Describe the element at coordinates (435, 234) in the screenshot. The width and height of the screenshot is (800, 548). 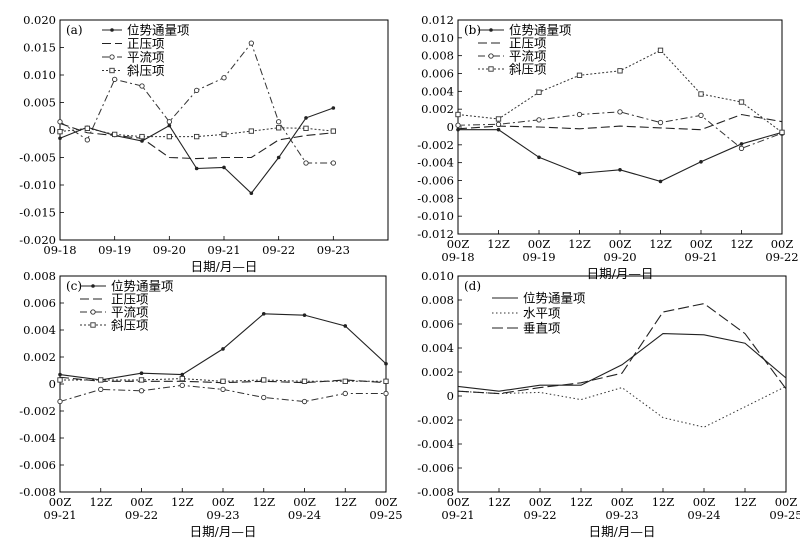
I see `y-tick-label: -0.012` at that location.